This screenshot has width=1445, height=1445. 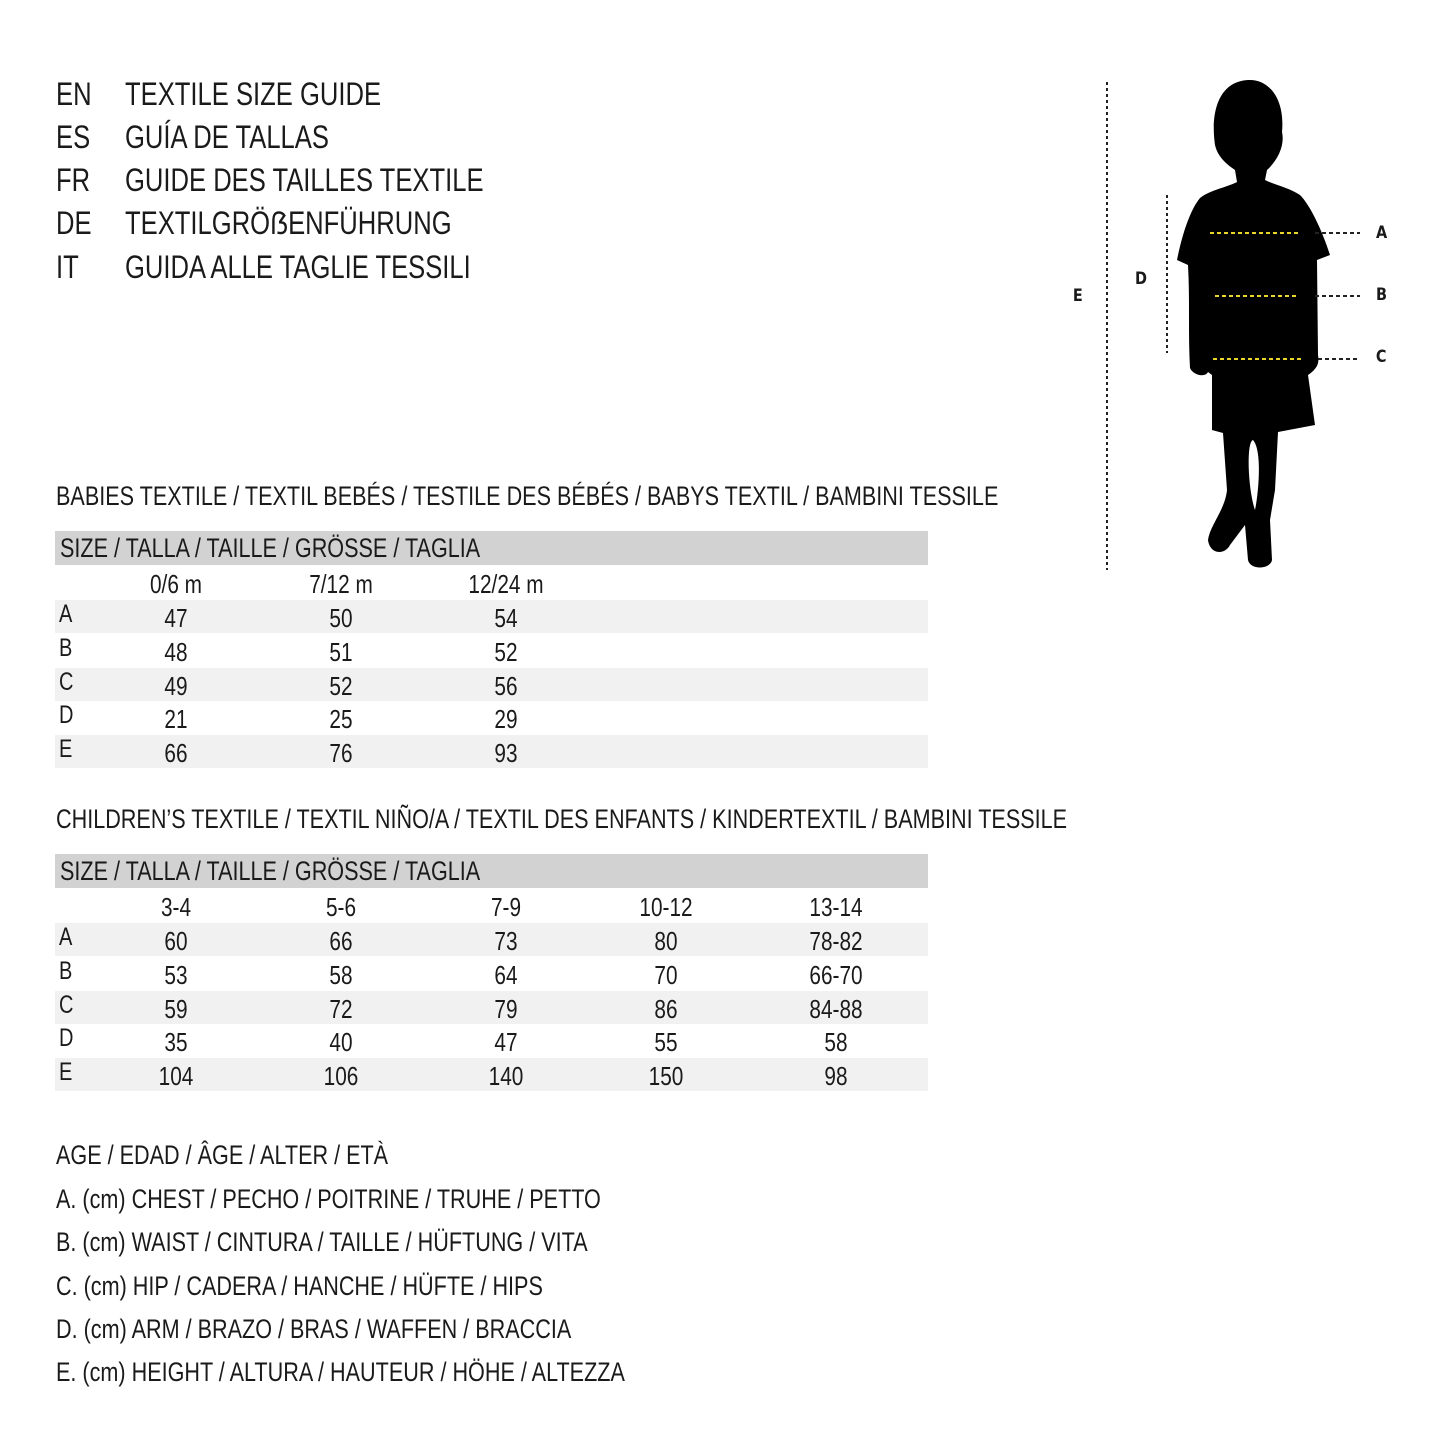 I want to click on label-b: B, so click(x=1381, y=295).